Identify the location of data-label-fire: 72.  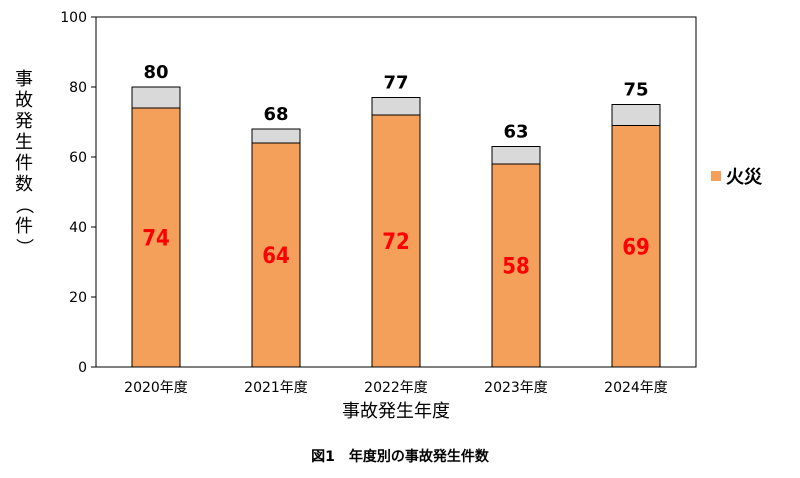
(396, 242).